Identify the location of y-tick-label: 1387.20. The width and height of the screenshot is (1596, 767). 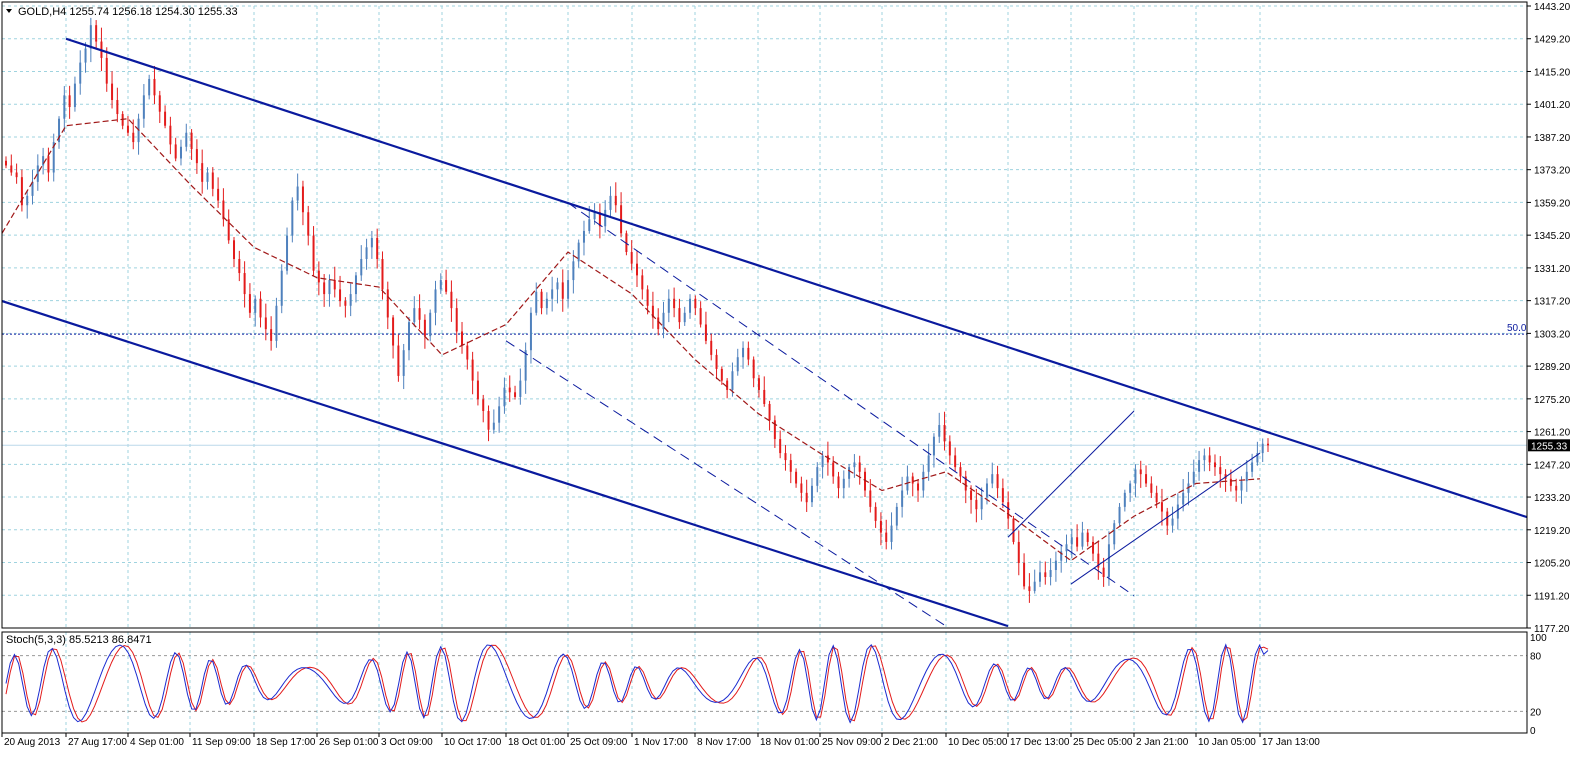
(1552, 138).